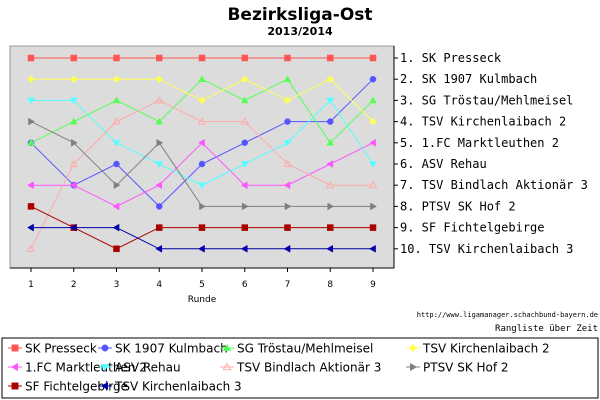 Image resolution: width=600 pixels, height=400 pixels. I want to click on legend-label: ASV Rehau, so click(148, 368).